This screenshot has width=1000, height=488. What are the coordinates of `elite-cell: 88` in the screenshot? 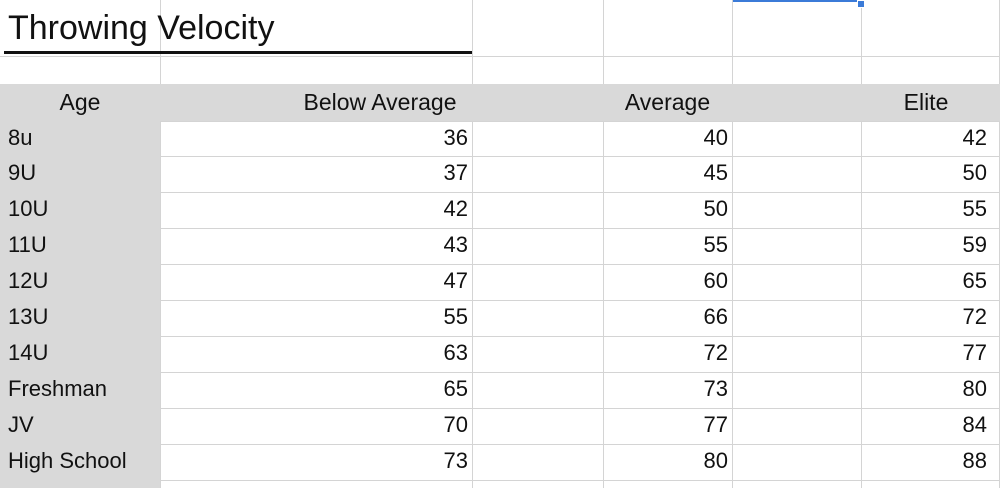 It's located at (974, 460).